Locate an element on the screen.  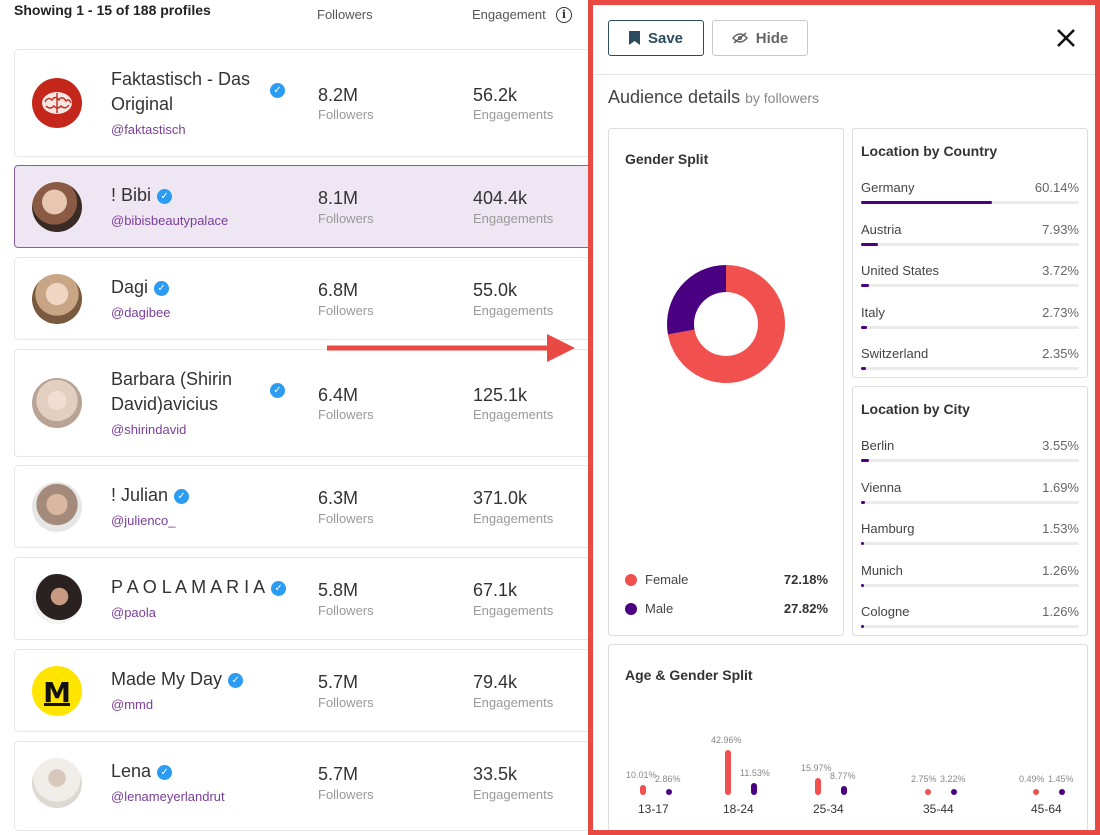
city-name: Vienna is located at coordinates (881, 487).